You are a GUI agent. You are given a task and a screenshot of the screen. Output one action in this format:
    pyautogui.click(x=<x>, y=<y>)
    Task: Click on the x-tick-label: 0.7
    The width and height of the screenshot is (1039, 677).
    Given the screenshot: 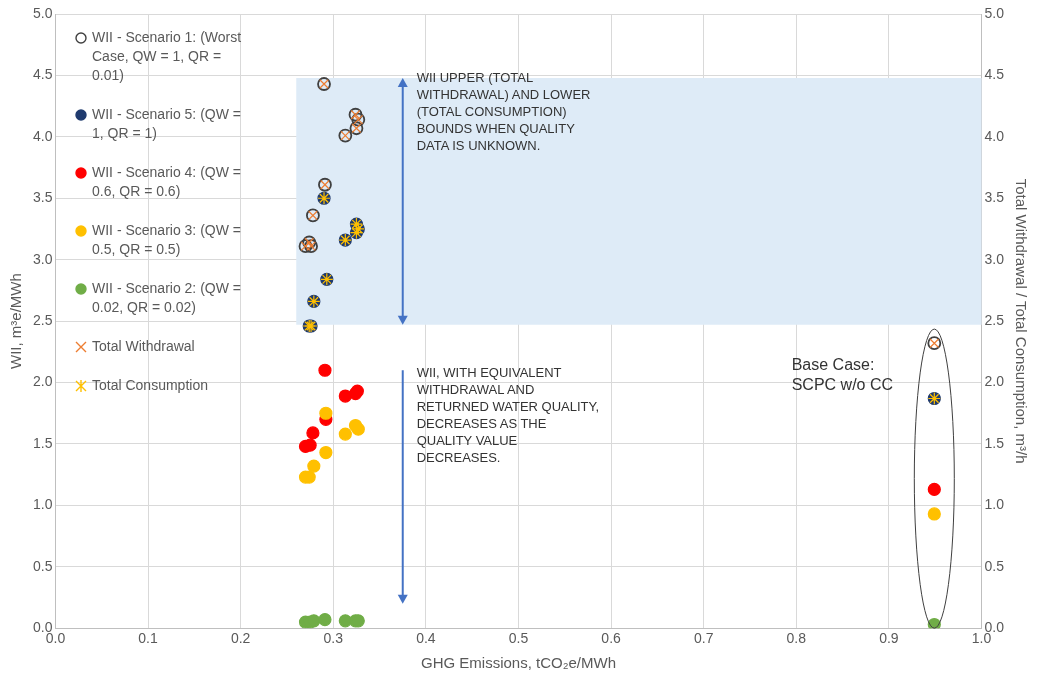 What is the action you would take?
    pyautogui.click(x=703, y=638)
    